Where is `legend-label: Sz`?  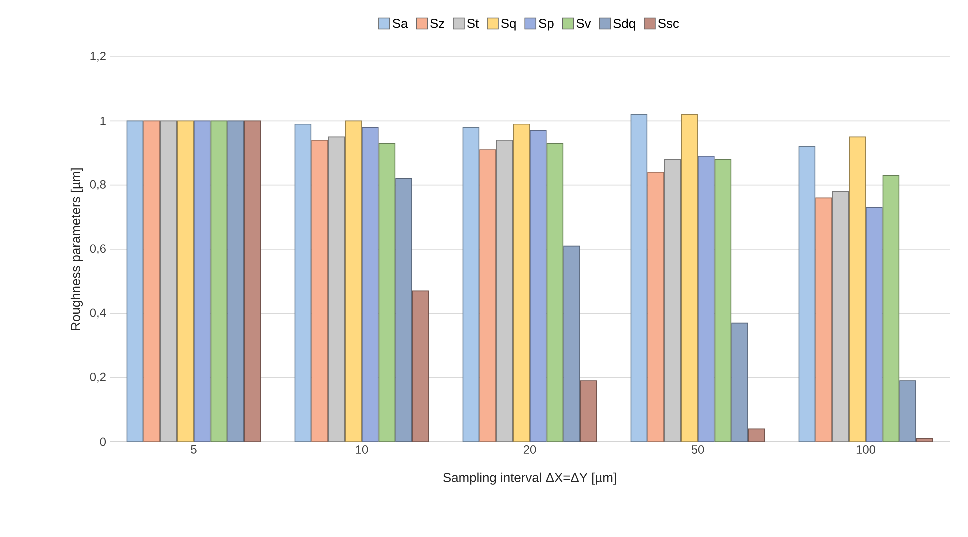
legend-label: Sz is located at coordinates (437, 23).